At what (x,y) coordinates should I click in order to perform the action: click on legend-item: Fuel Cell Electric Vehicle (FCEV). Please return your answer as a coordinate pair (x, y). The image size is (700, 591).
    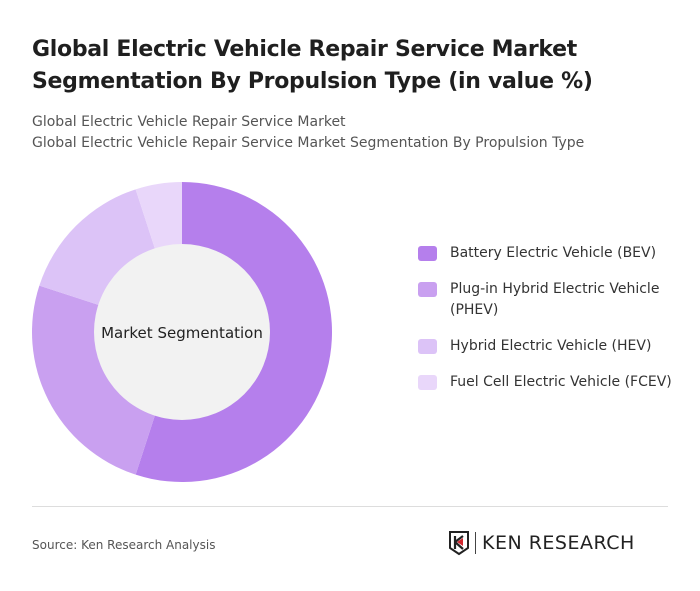
    Looking at the image, I should click on (549, 382).